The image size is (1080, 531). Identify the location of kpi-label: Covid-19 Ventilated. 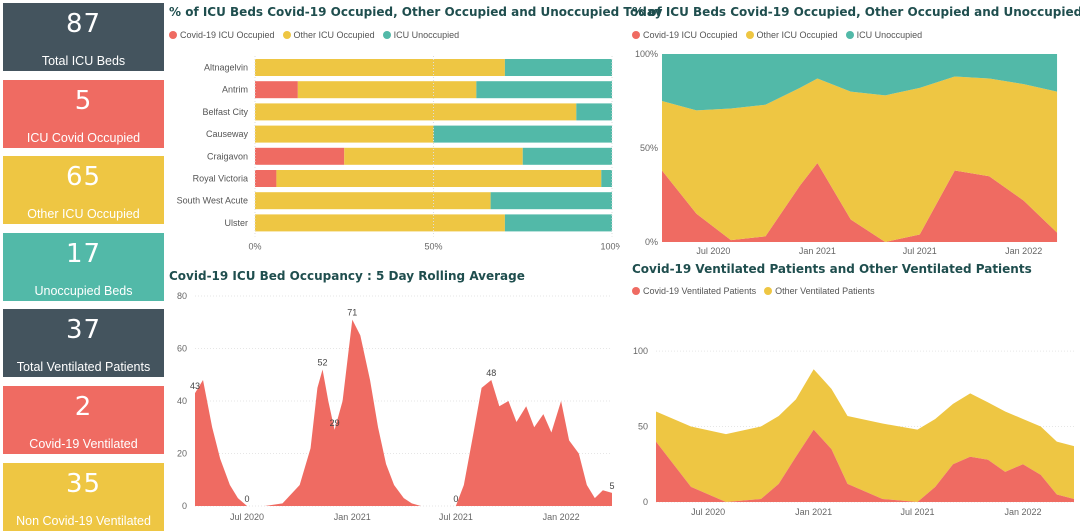
(83, 444).